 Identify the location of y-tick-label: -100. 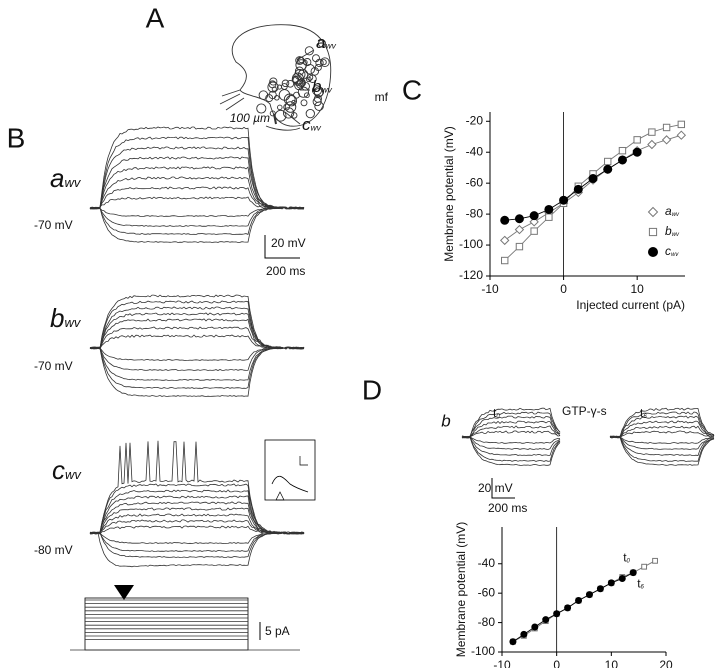
(471, 244).